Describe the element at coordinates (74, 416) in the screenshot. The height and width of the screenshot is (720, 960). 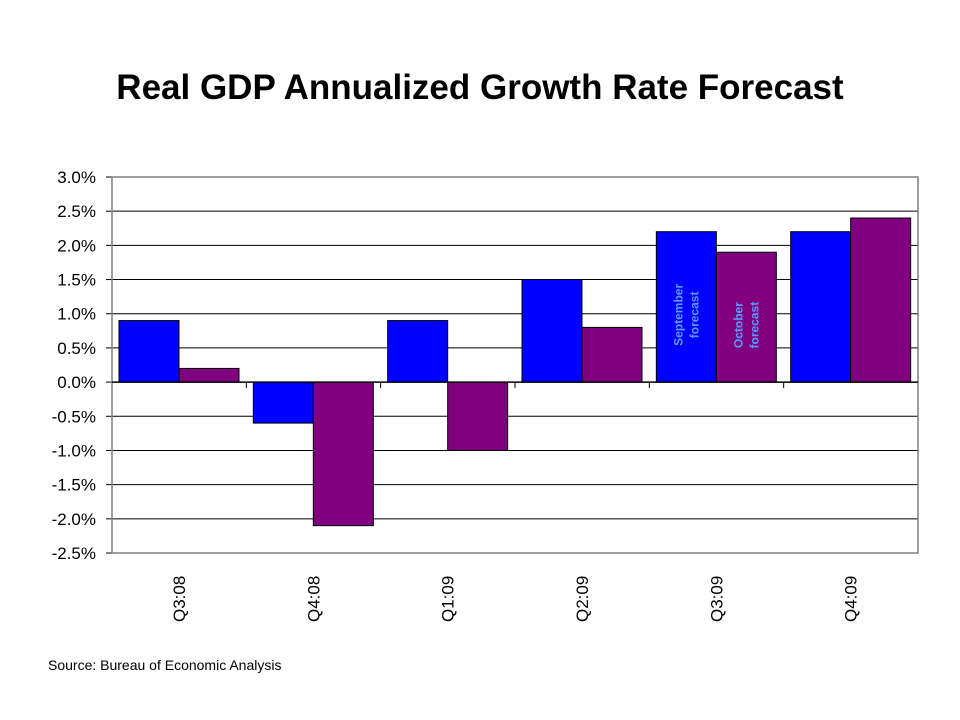
I see `y-tick-label: -0.5%` at that location.